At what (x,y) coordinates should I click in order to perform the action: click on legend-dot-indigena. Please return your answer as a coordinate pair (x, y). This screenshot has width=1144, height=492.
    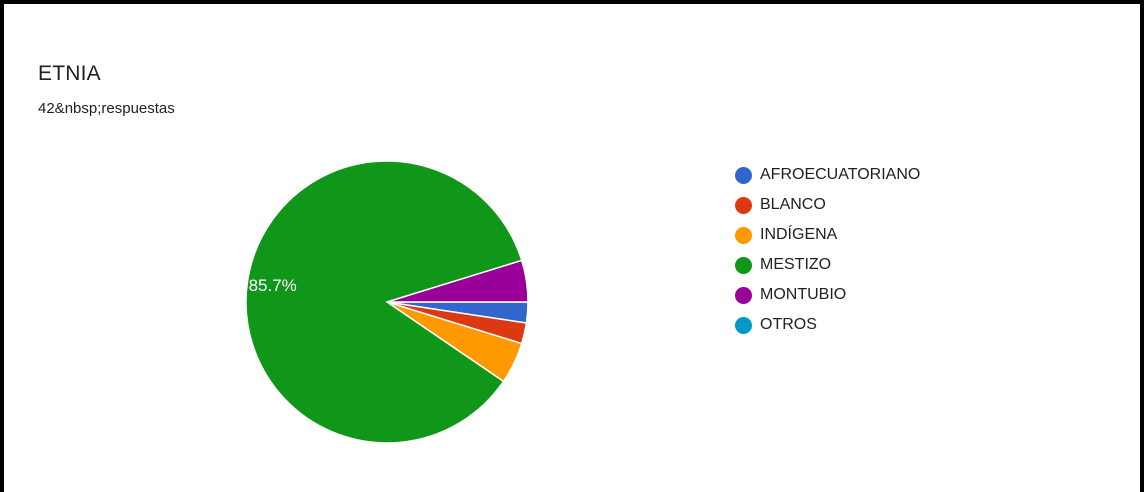
    Looking at the image, I should click on (743, 235).